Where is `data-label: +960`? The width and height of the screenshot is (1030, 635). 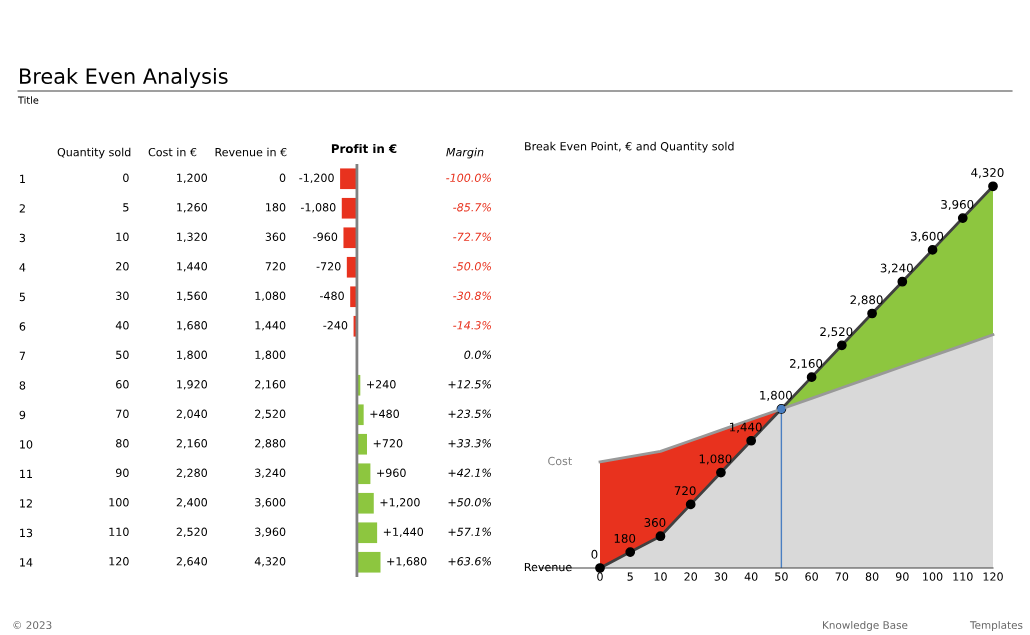 data-label: +960 is located at coordinates (391, 472).